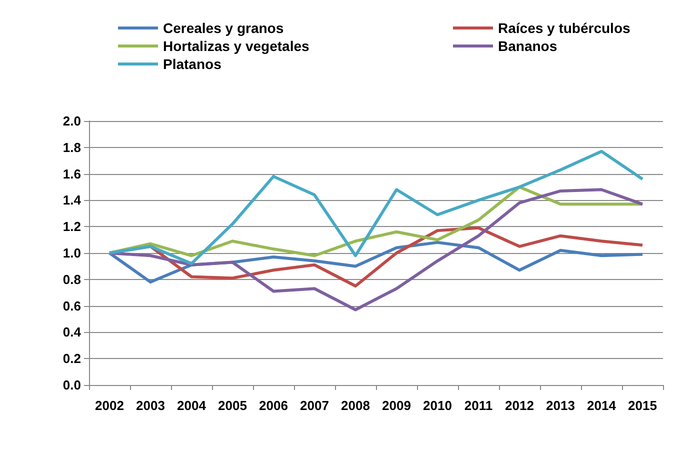 The width and height of the screenshot is (683, 449). Describe the element at coordinates (355, 405) in the screenshot. I see `x-tick-label: 2008` at that location.